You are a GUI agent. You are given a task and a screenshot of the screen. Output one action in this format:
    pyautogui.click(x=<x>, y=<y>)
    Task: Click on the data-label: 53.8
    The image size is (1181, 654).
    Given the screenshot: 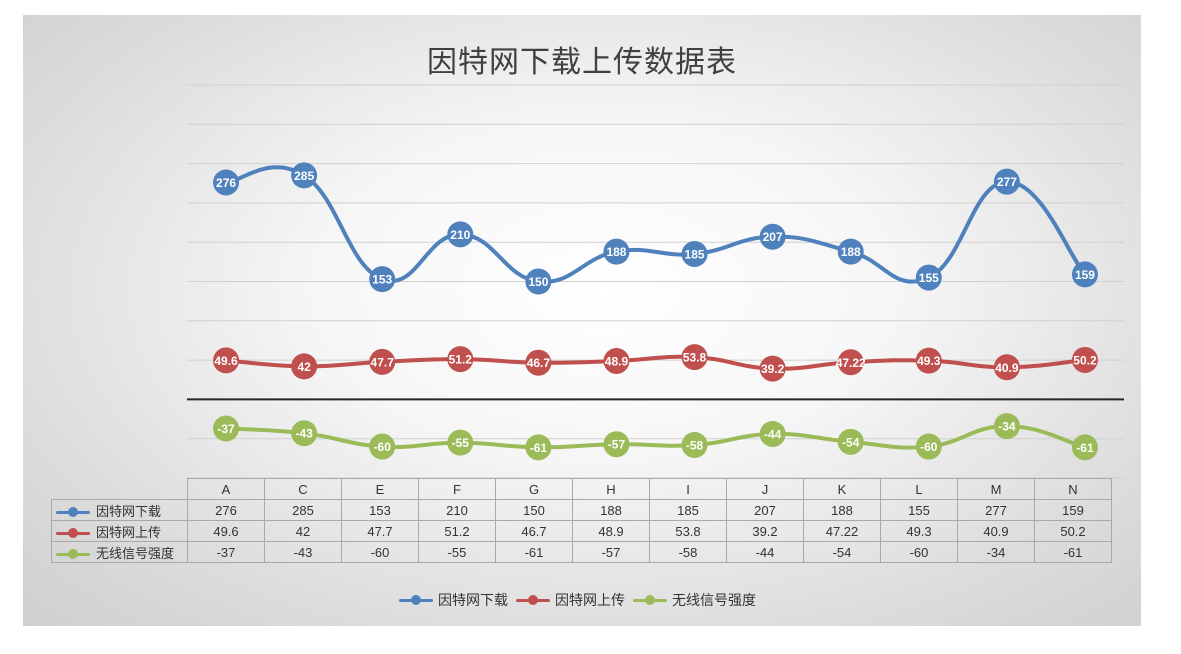 What is the action you would take?
    pyautogui.click(x=695, y=358)
    